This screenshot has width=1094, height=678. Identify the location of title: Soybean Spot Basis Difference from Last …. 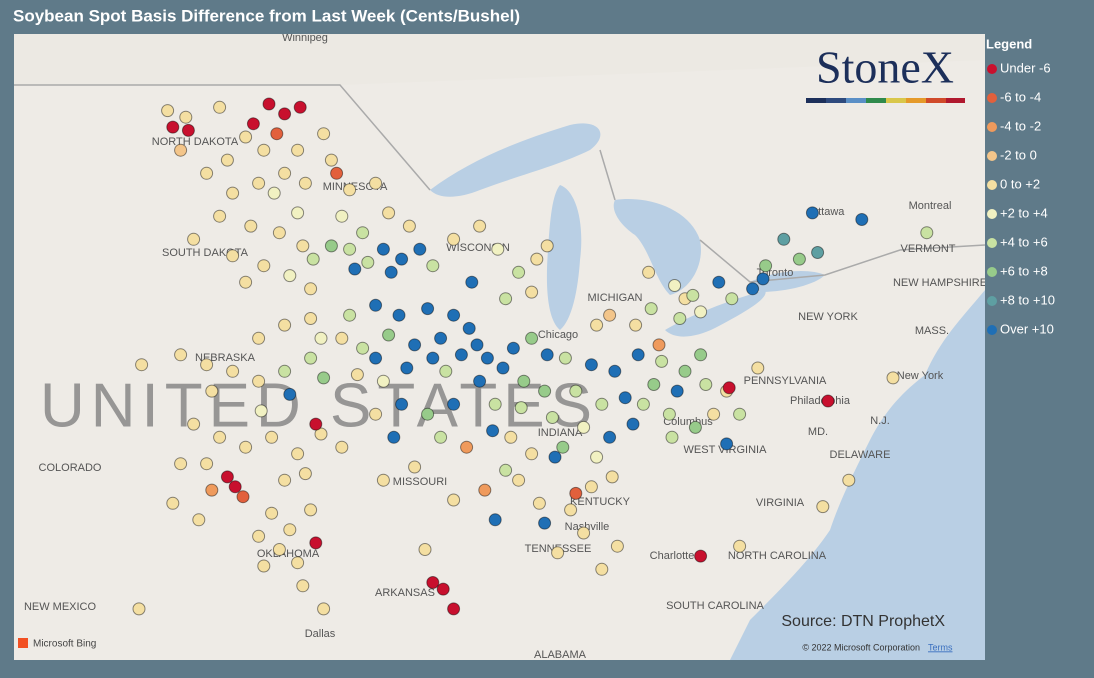
(266, 15).